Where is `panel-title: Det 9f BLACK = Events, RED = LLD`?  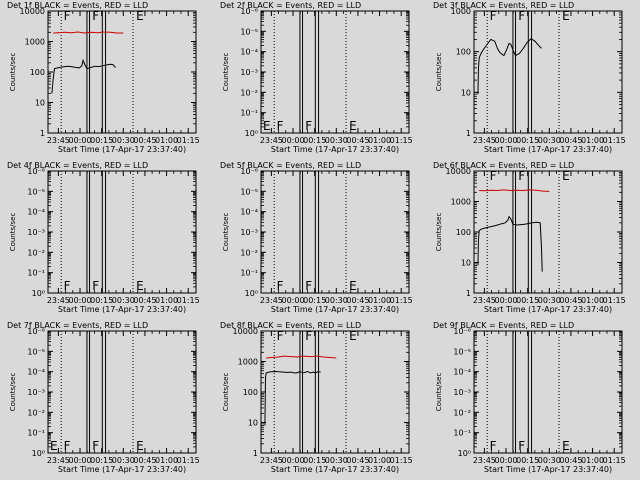 panel-title: Det 9f BLACK = Events, RED = LLD is located at coordinates (503, 325).